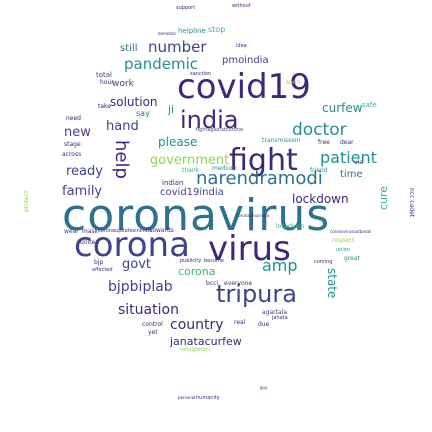  Describe the element at coordinates (264, 387) in the screenshot. I see `word-guy: guy` at that location.